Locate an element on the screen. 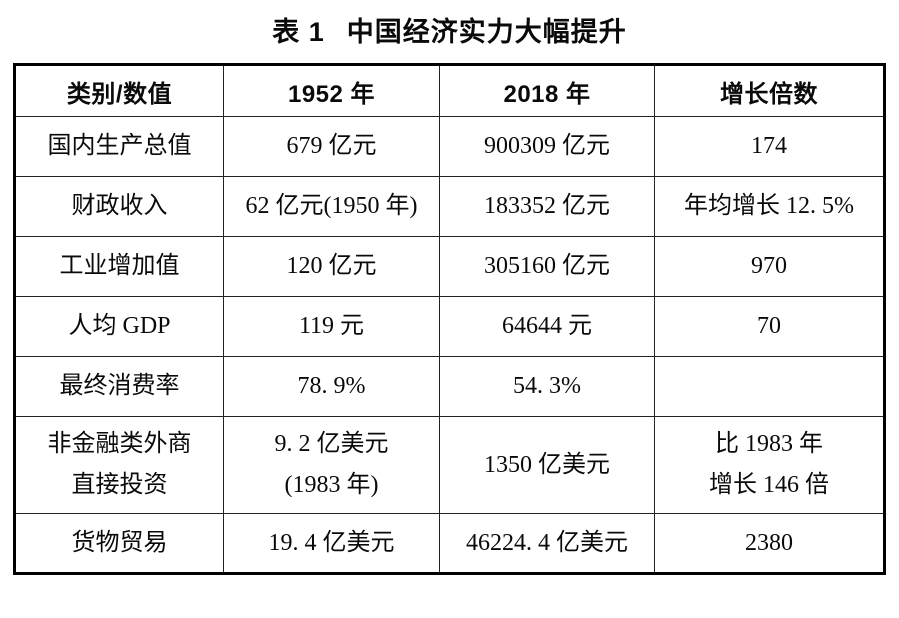 The height and width of the screenshot is (618, 899). table-row-gdp: 国内生产总值 679 亿元 900309 亿元 174 is located at coordinates (449, 147).